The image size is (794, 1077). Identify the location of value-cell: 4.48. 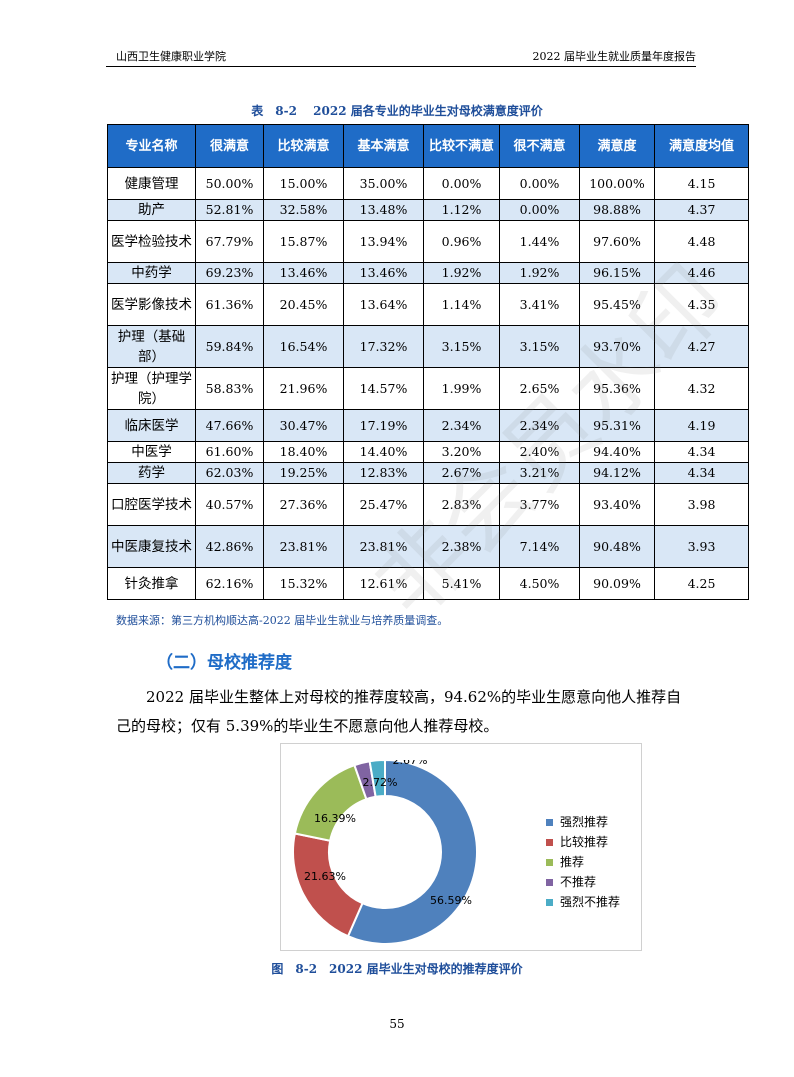
(701, 241).